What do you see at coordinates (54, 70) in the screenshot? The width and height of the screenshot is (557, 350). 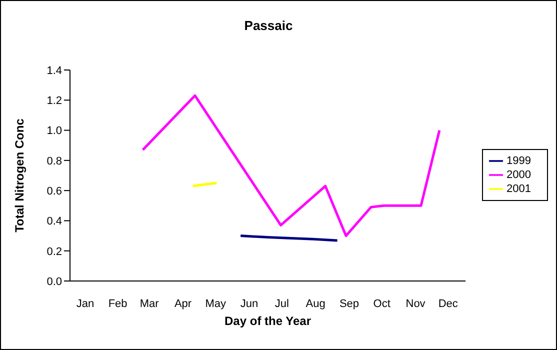 I see `y-tick-label: 1.4` at bounding box center [54, 70].